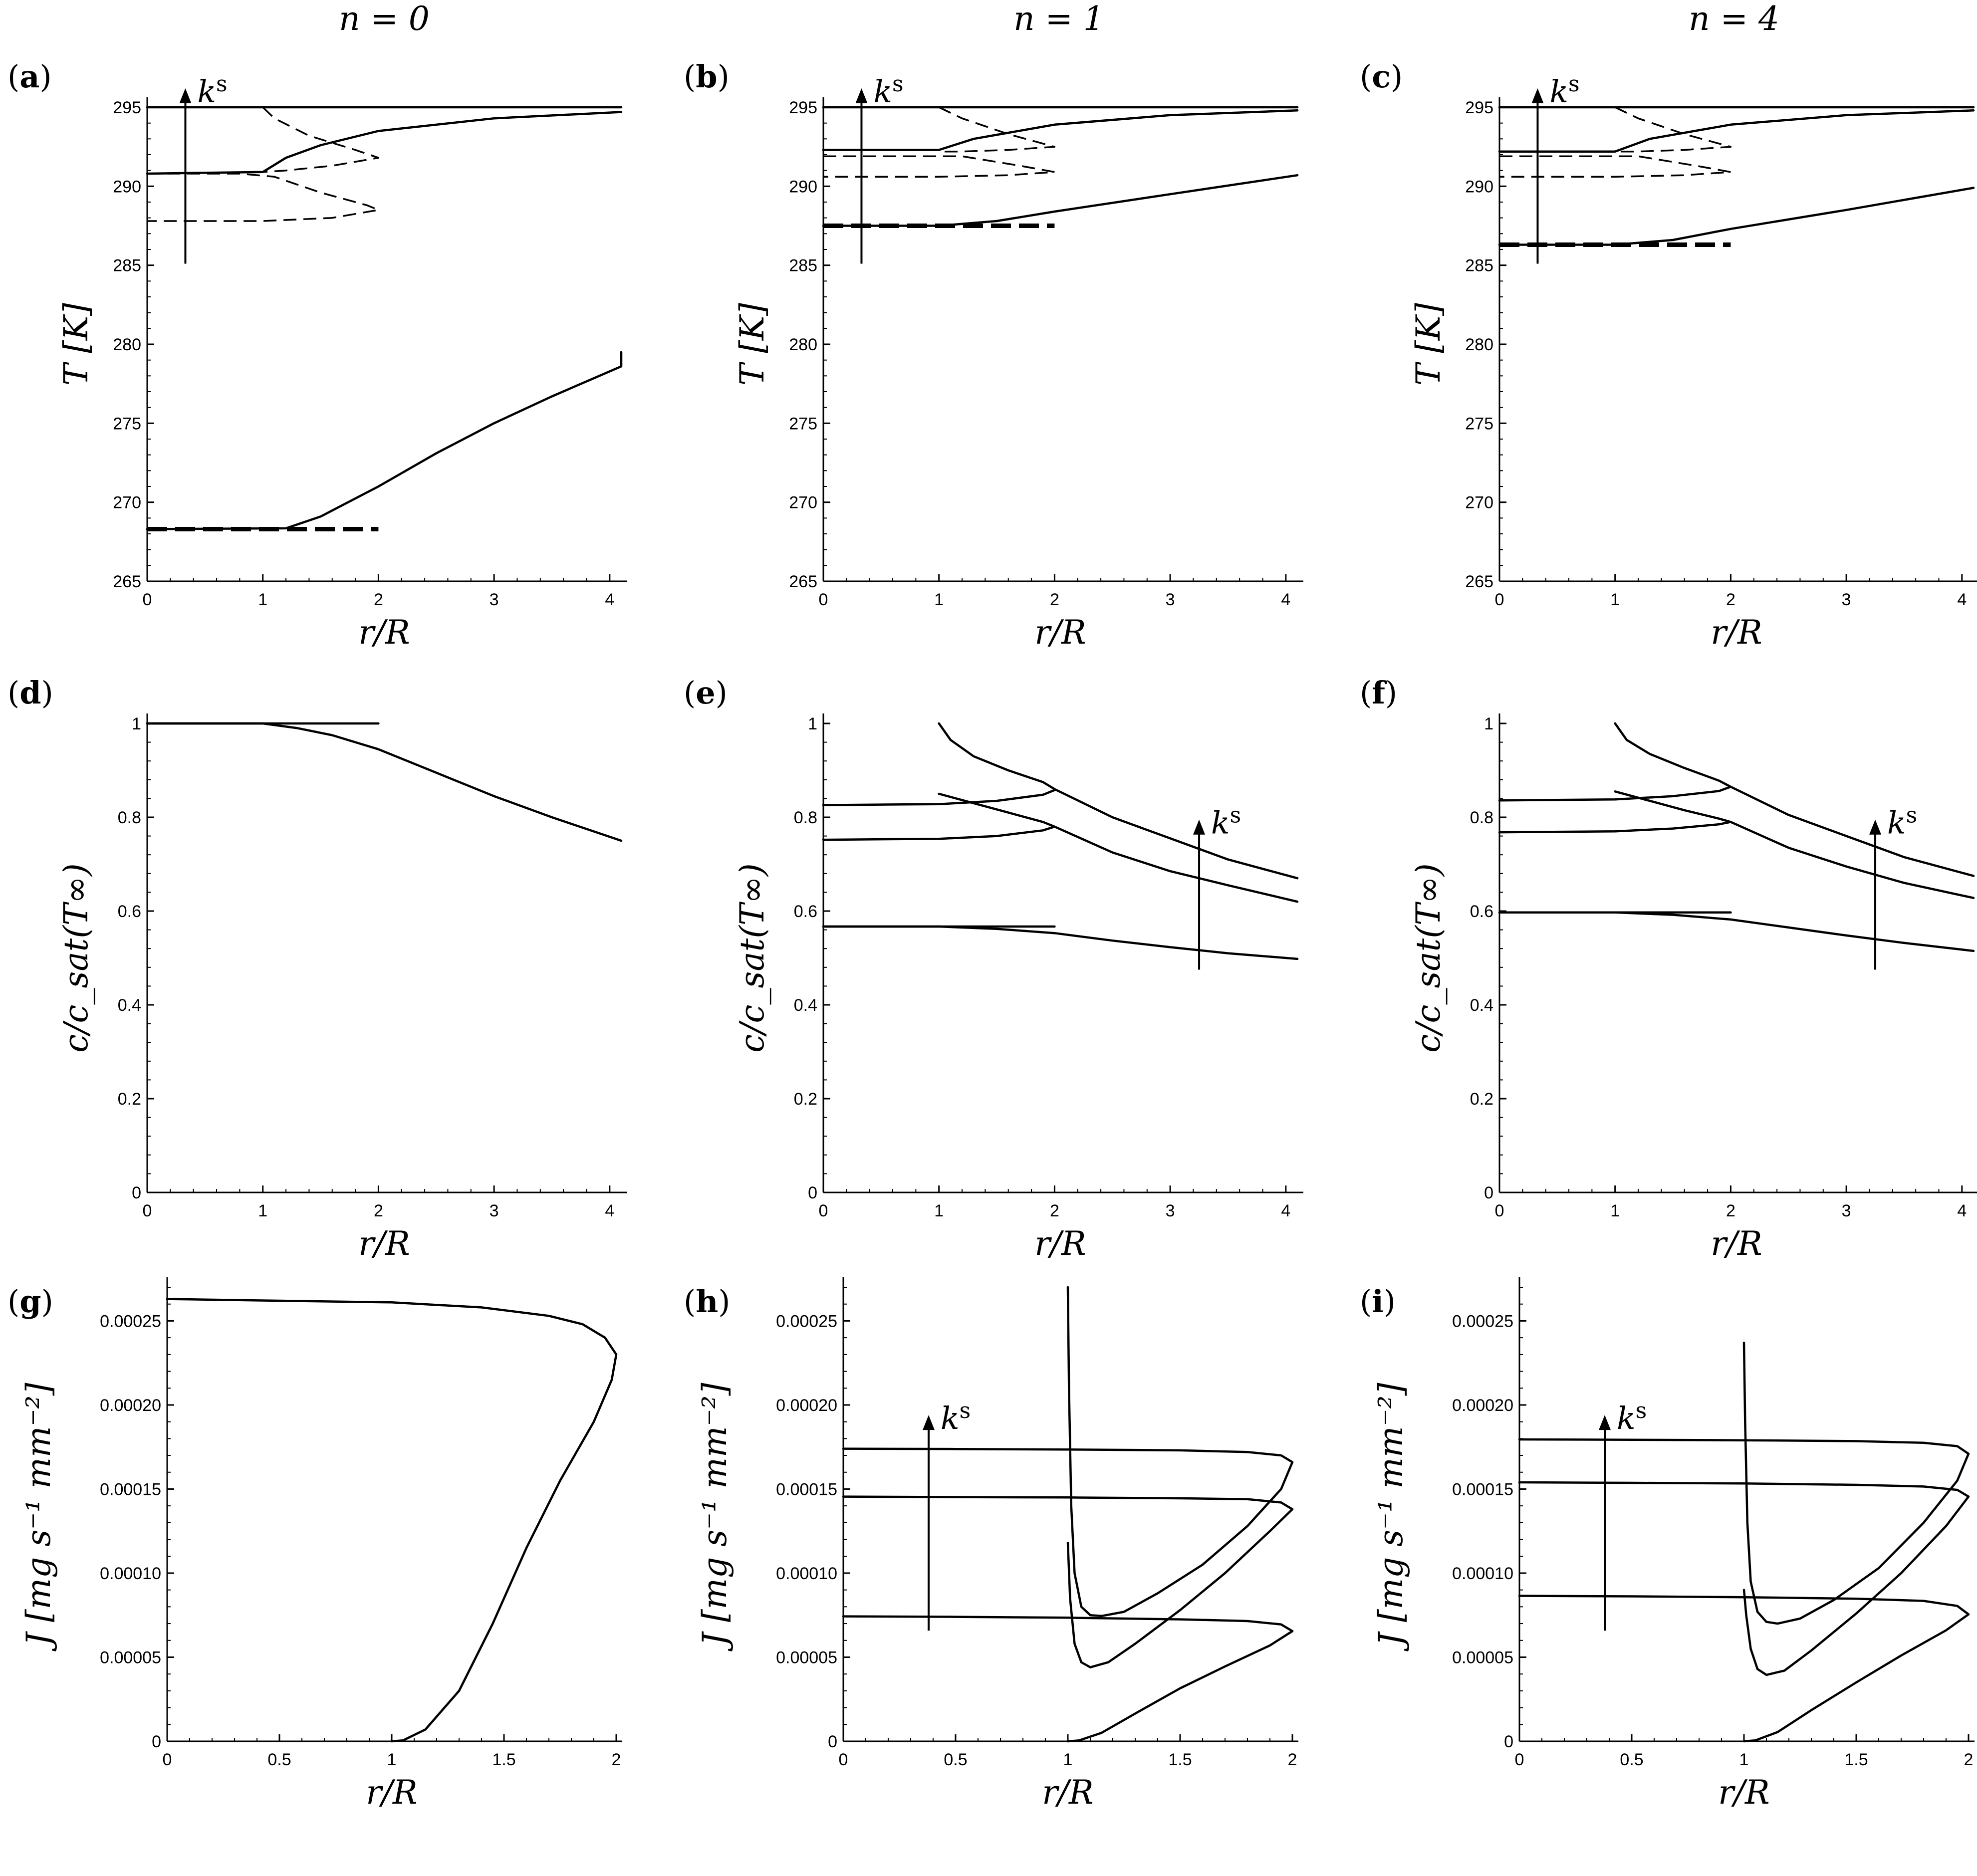  What do you see at coordinates (707, 76) in the screenshot?
I see `panel-letter: (b)` at bounding box center [707, 76].